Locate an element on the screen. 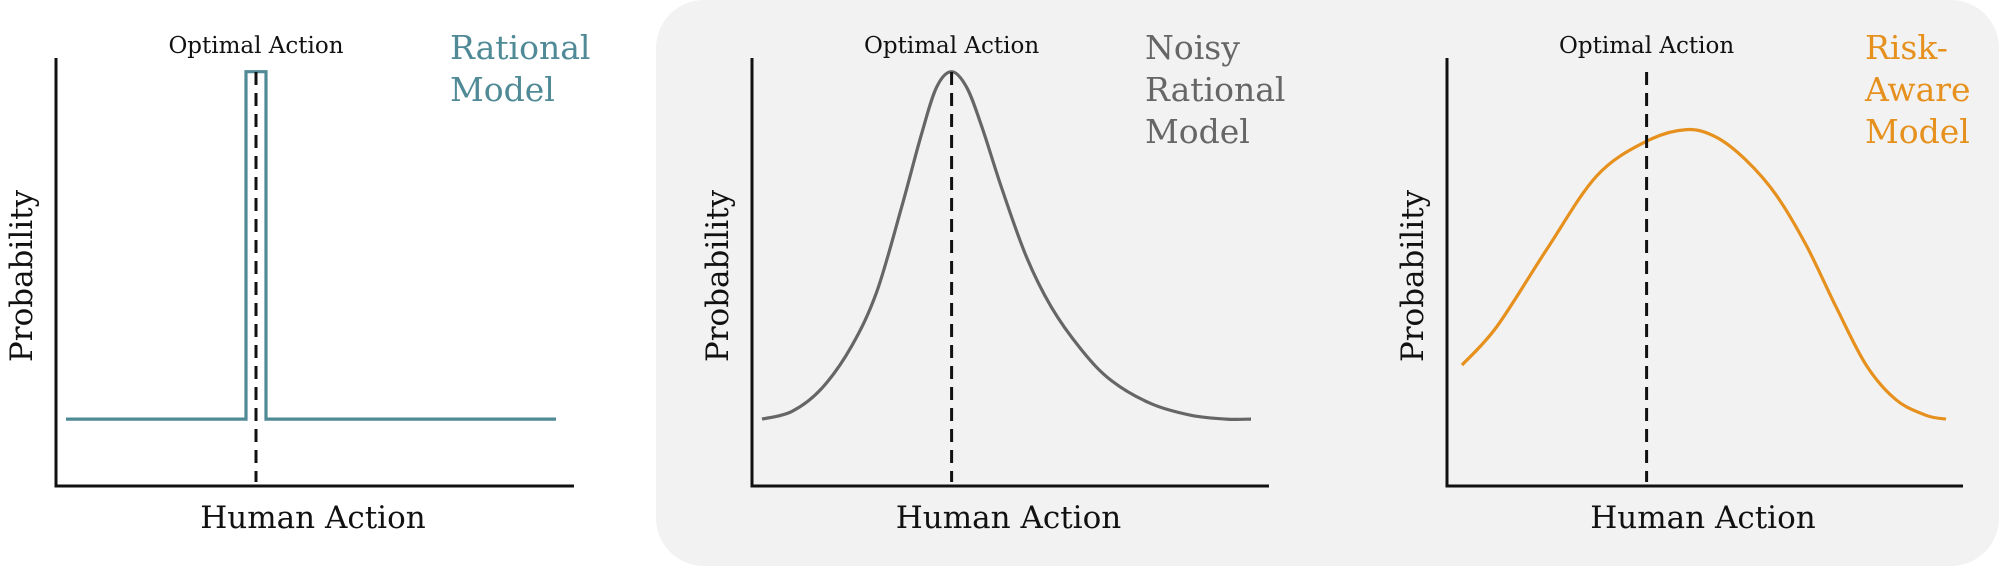 Image resolution: width=1999 pixels, height=566 pixels. model-title-line: Noisy is located at coordinates (1192, 47).